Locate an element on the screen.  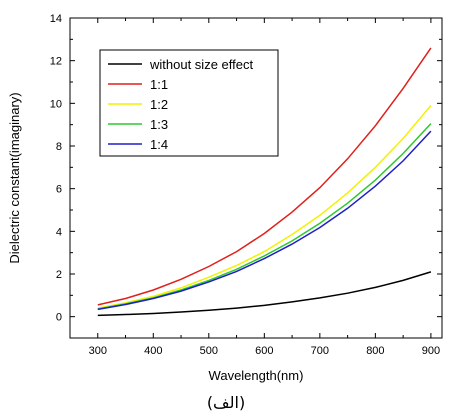
legend-label: 1:2 is located at coordinates (159, 104).